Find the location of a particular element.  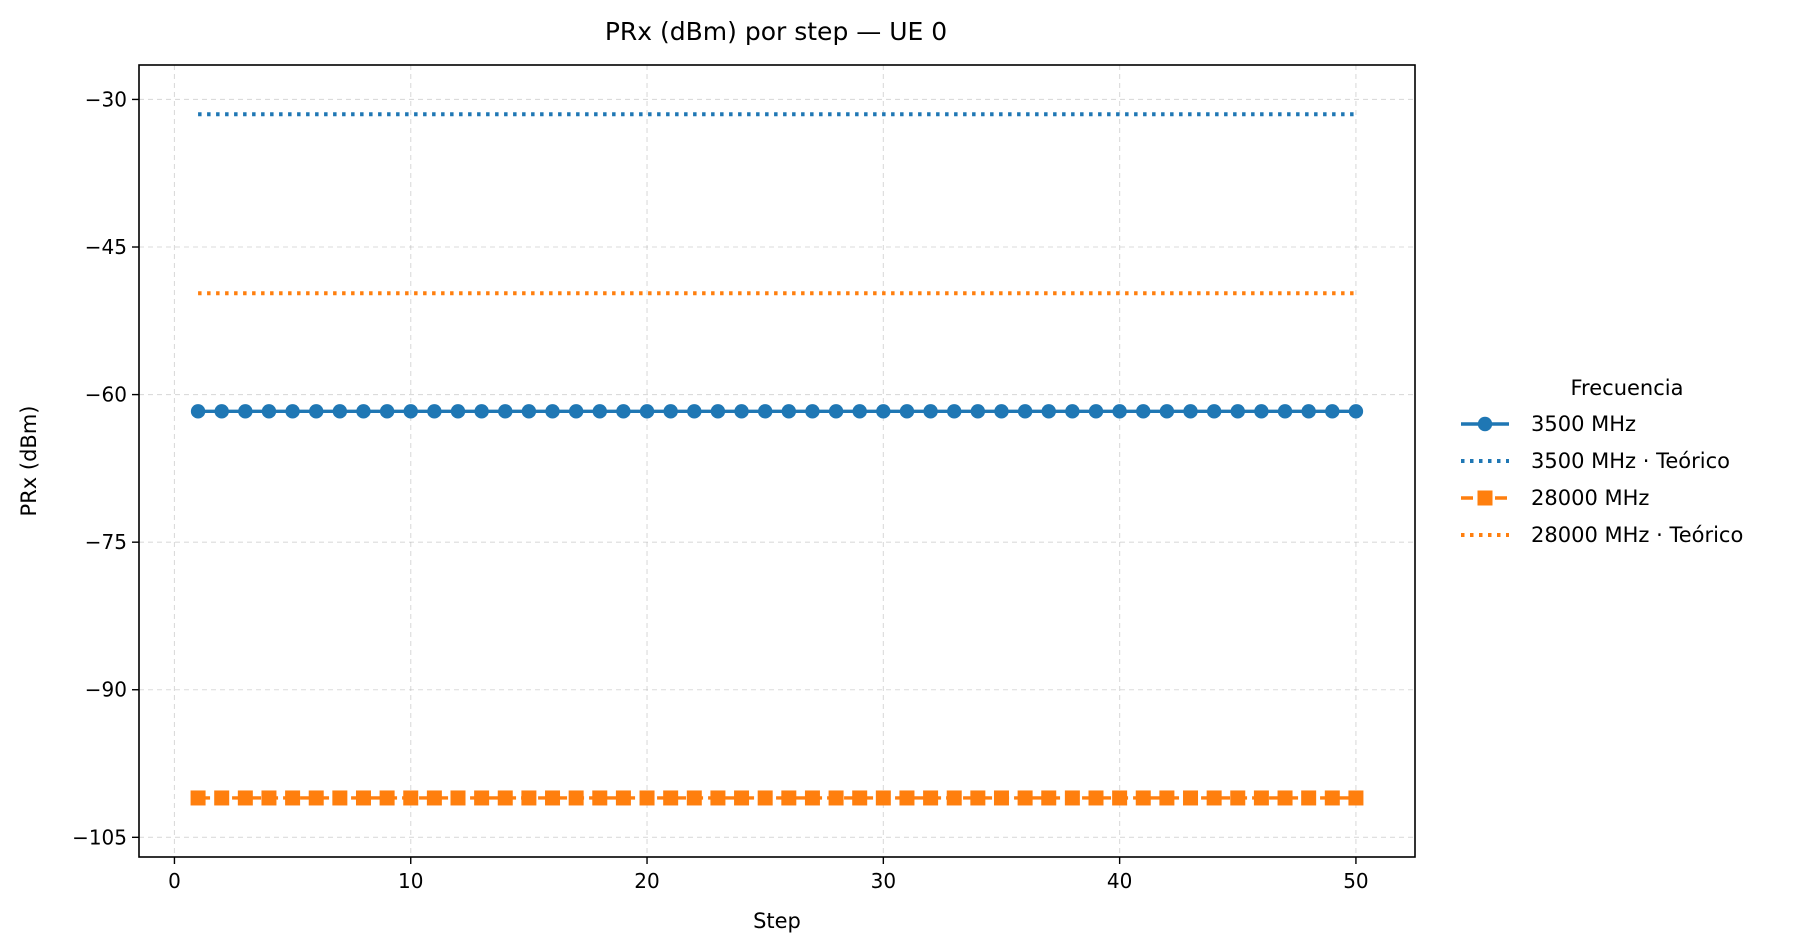

y-tick-label: −30 is located at coordinates (106, 99).